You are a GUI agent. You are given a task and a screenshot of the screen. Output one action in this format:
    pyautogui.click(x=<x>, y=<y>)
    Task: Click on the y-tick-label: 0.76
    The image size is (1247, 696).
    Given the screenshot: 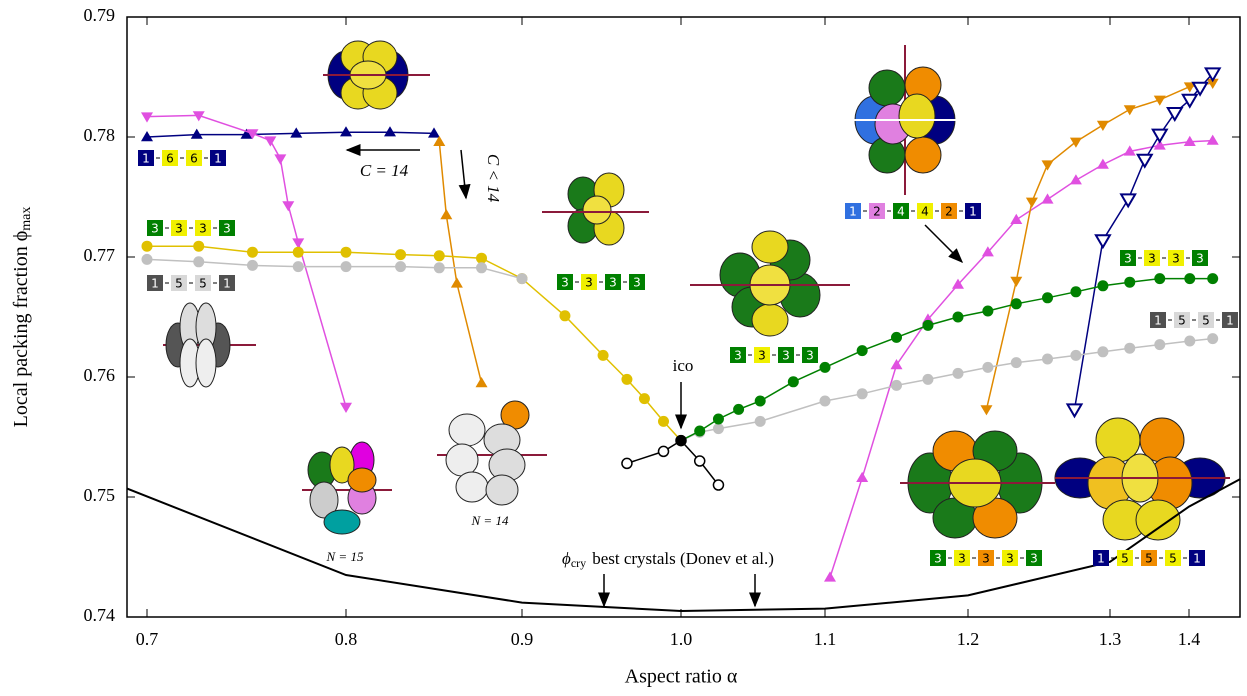 What is the action you would take?
    pyautogui.click(x=100, y=375)
    